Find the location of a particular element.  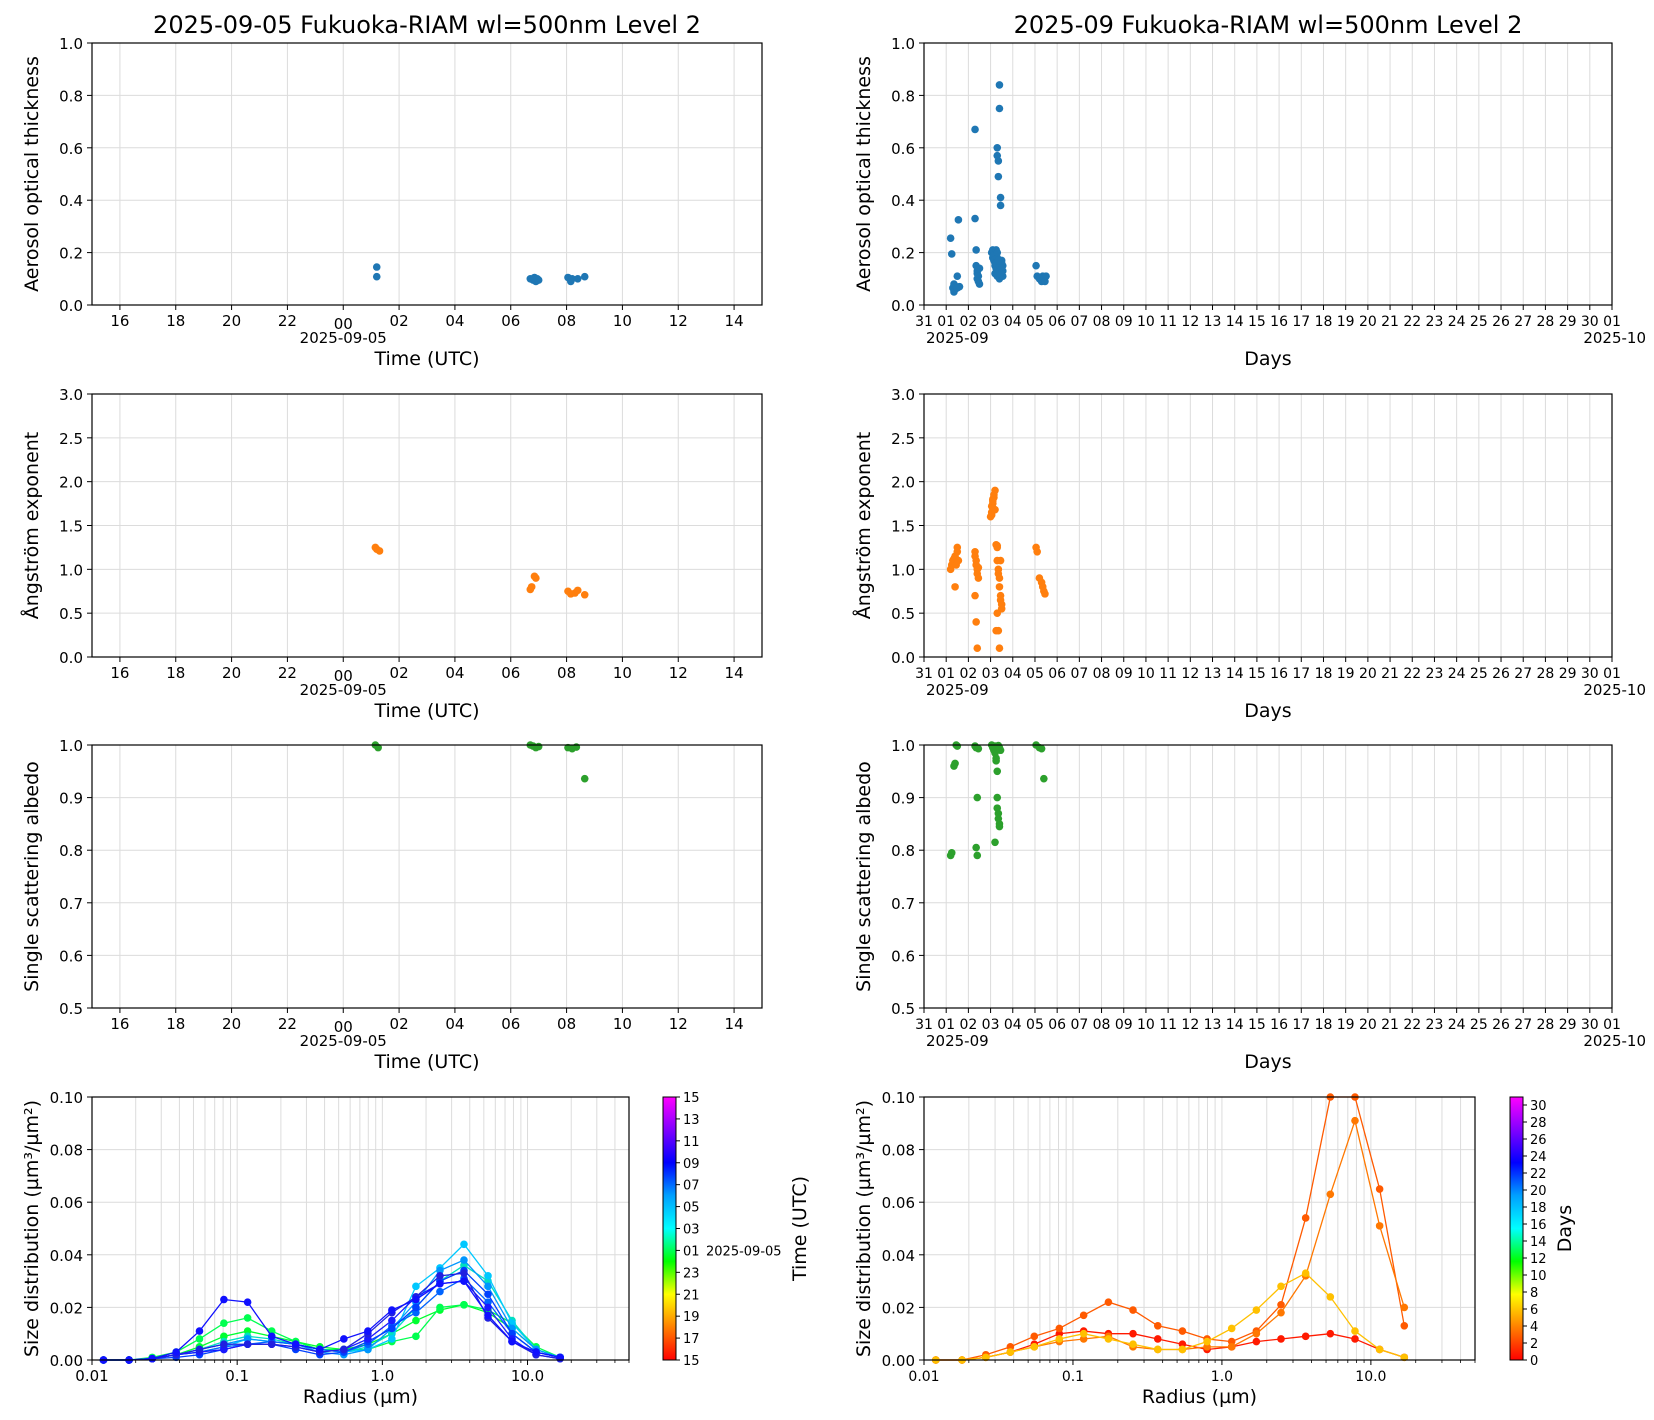

colorbar-tick-label: 05 is located at coordinates (691, 1208).